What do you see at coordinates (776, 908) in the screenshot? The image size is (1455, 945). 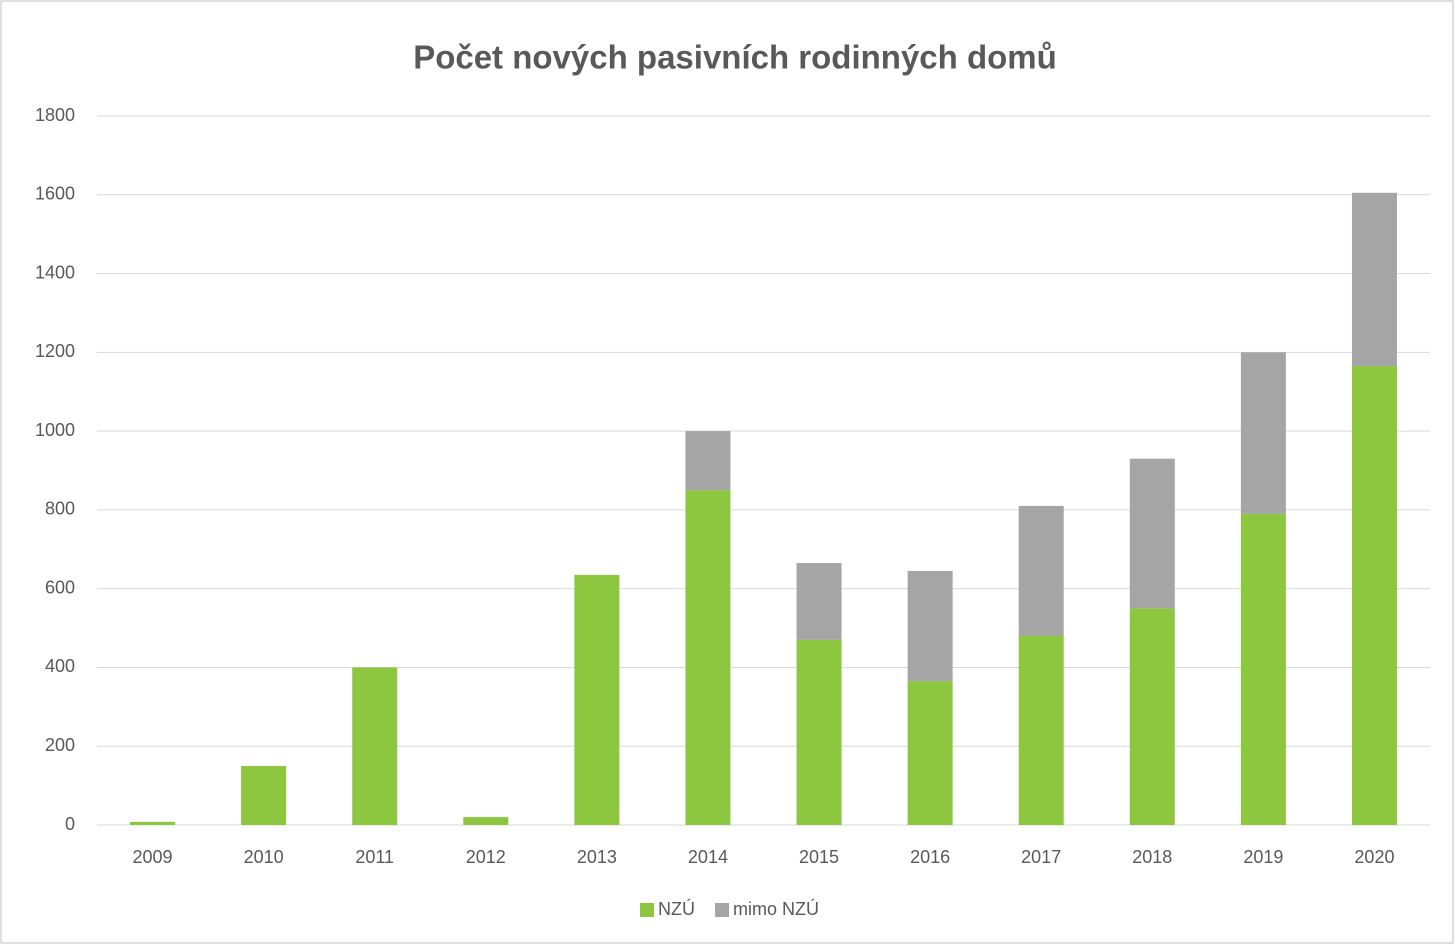 I see `legend-label: mimo NZÚ` at bounding box center [776, 908].